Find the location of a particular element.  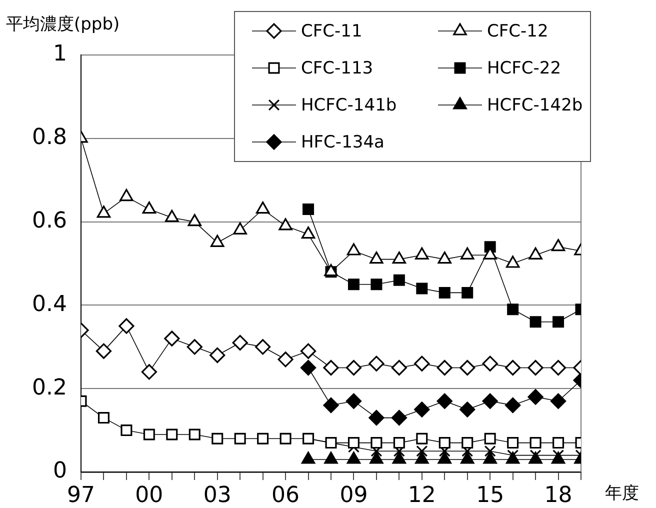

x-tick-label: 00 is located at coordinates (149, 495).